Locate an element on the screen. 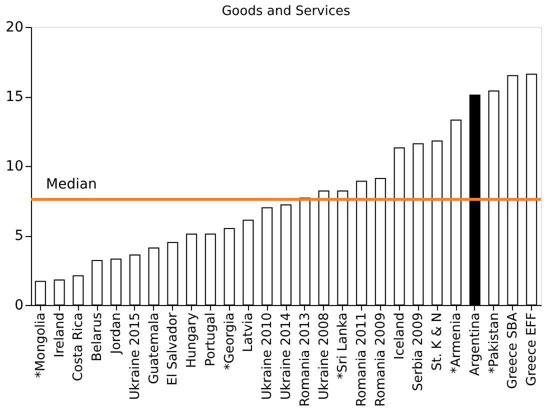 The image size is (559, 418). x-tick-label: Iceland is located at coordinates (400, 336).